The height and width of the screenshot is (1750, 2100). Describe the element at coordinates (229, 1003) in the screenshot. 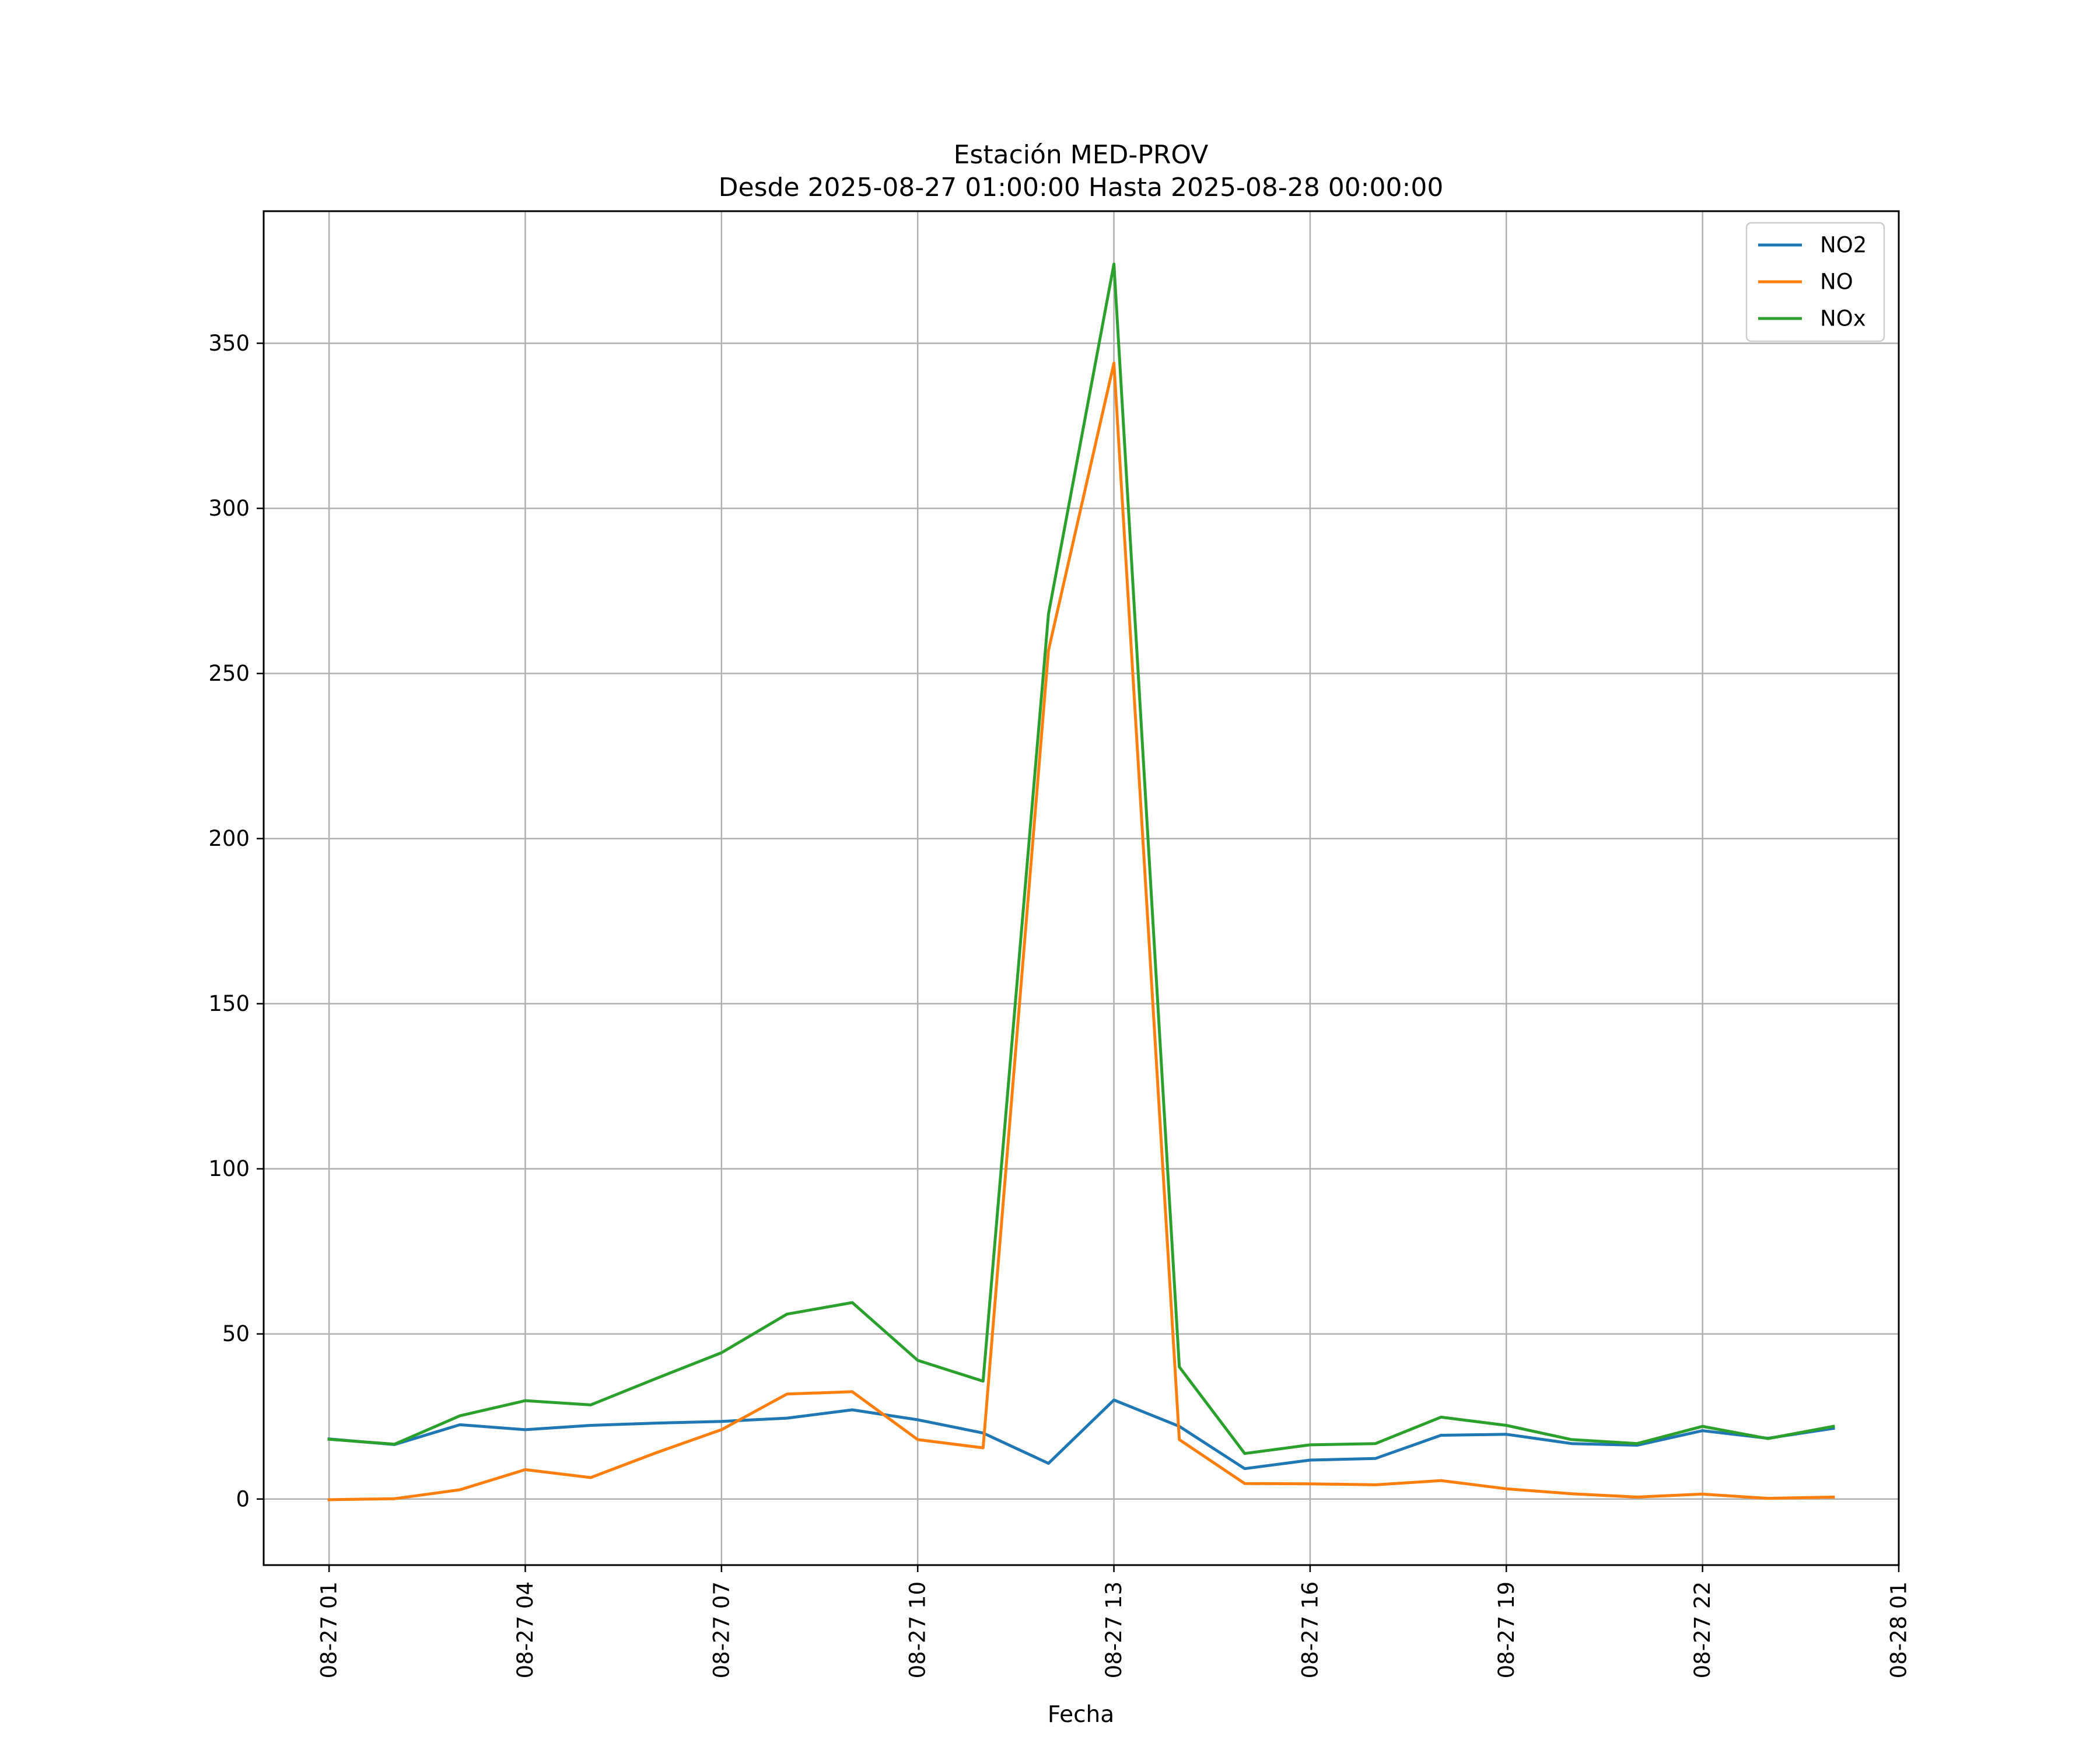

I see `y-tick-label: 150` at that location.